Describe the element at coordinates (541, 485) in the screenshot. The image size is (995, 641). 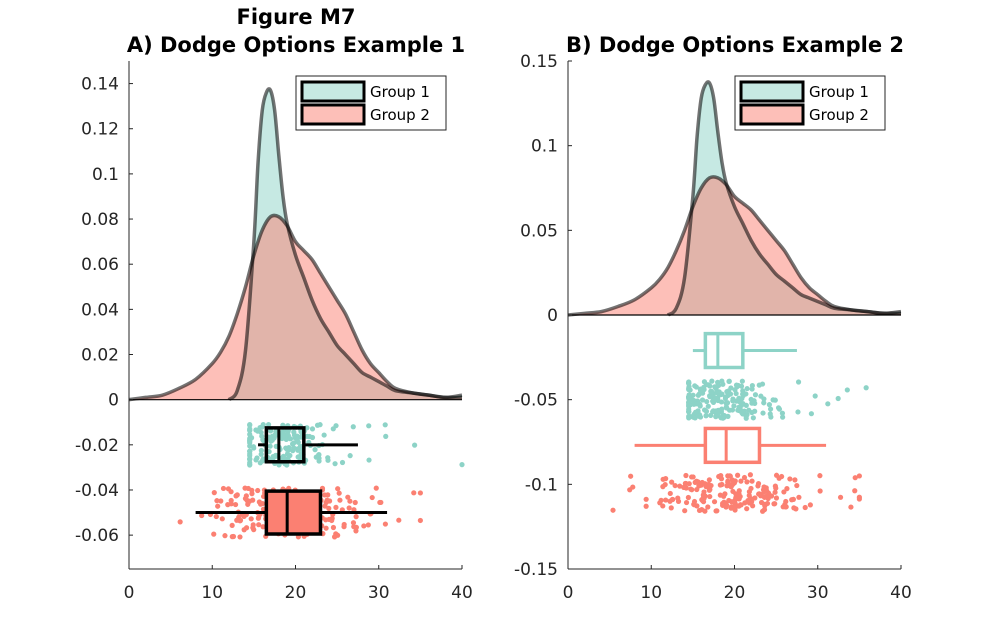
I see `y-tick-label: -0.1` at that location.